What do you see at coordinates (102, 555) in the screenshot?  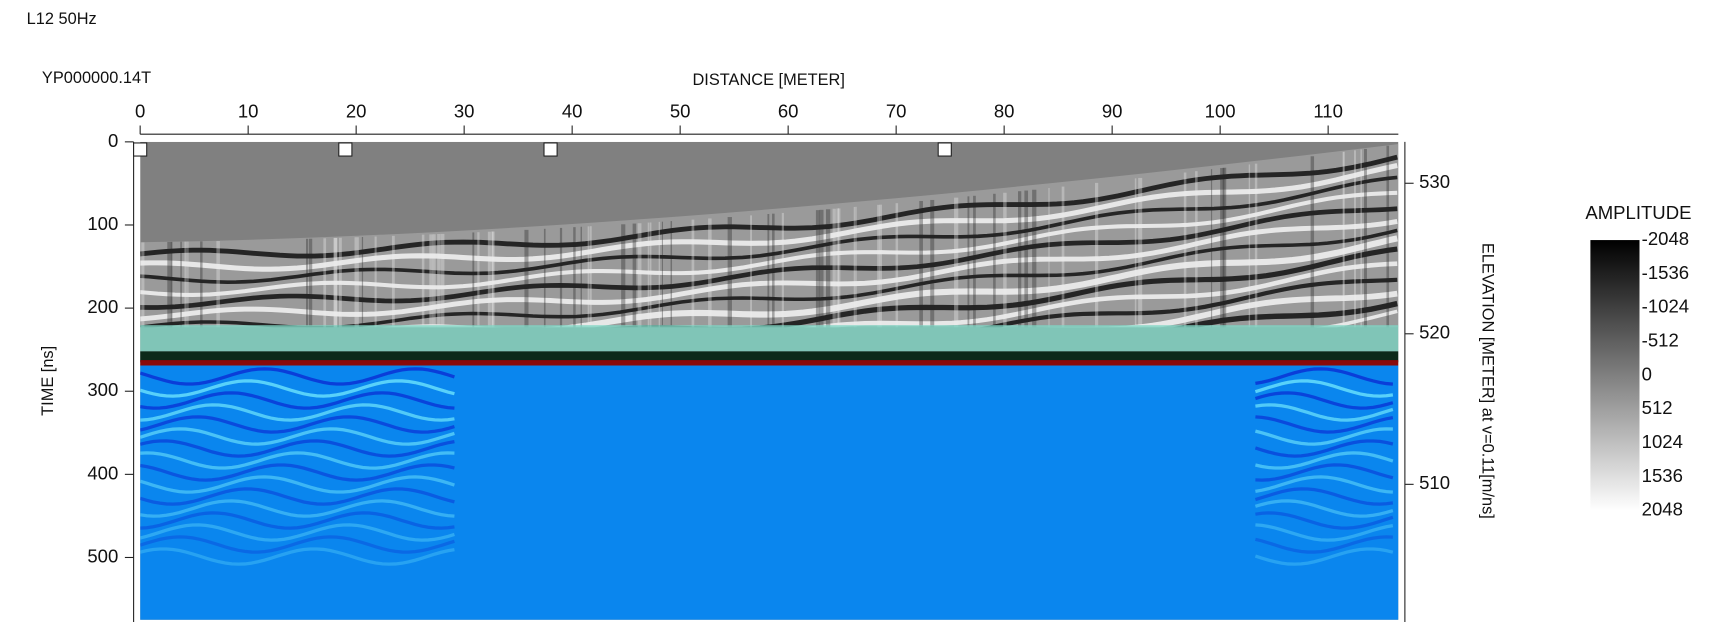 I see `y-tick-label: 500` at bounding box center [102, 555].